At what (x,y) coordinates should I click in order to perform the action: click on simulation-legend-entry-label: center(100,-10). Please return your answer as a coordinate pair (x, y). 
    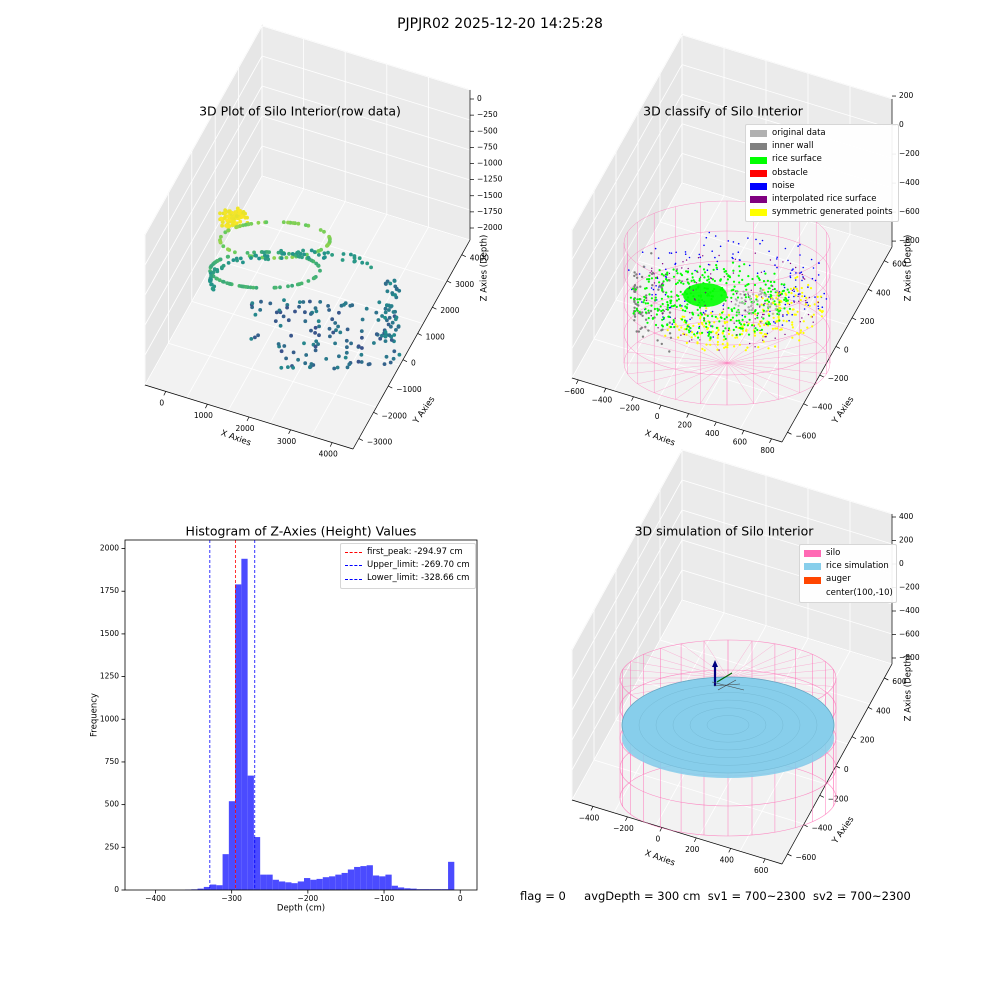
    Looking at the image, I should click on (859, 592).